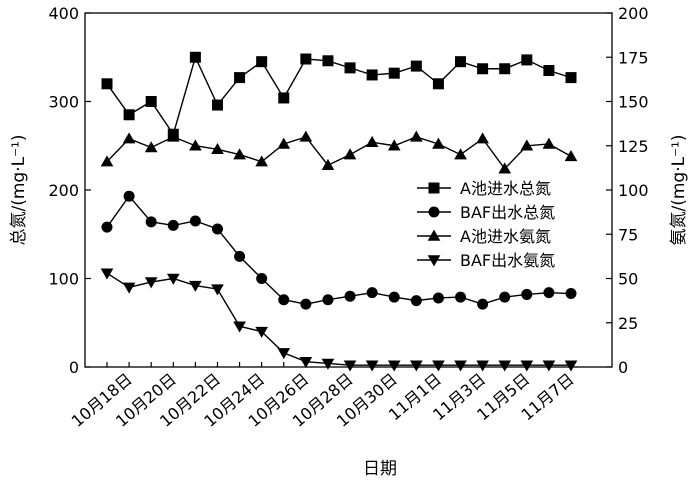 The width and height of the screenshot is (700, 481). Describe the element at coordinates (380, 469) in the screenshot. I see `x-axis-title: 日期` at that location.